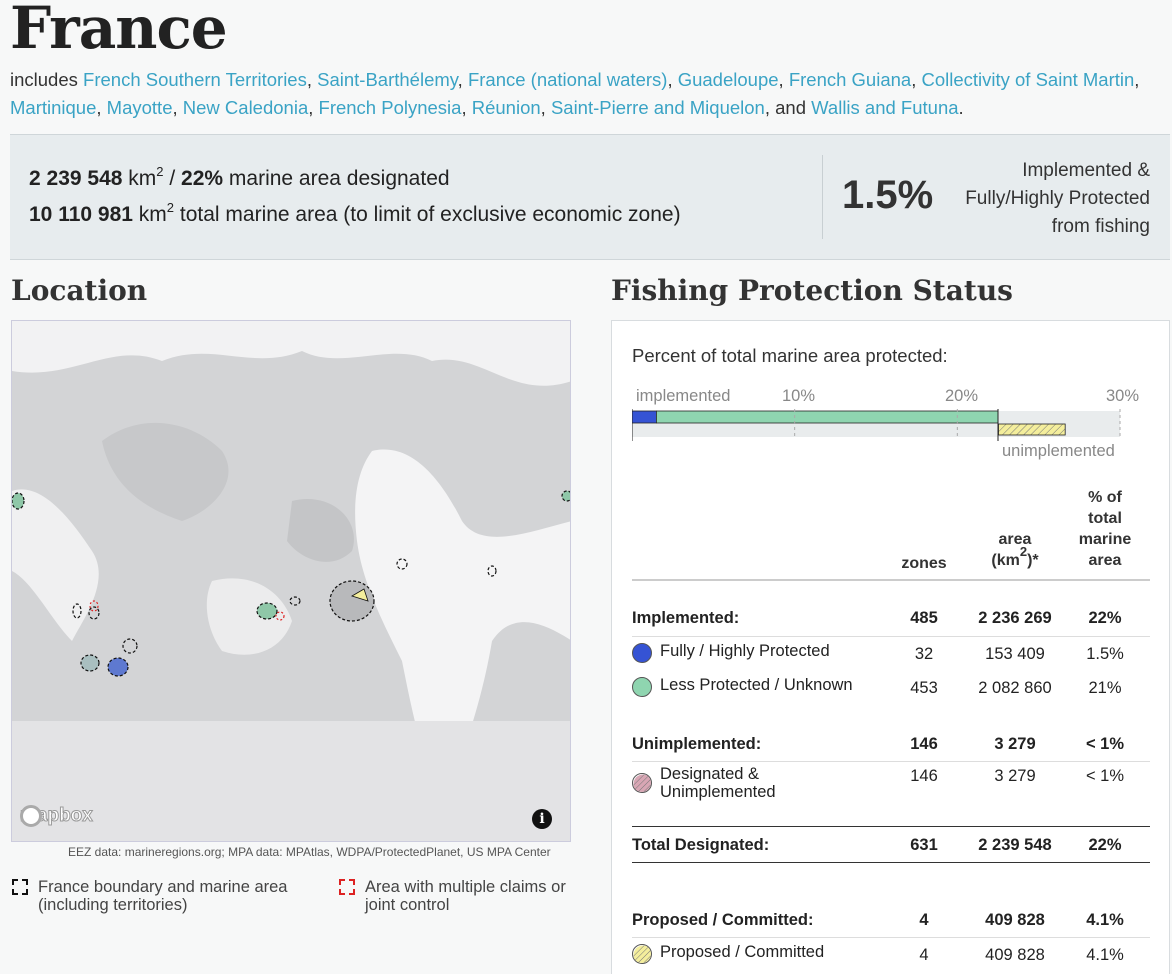  I want to click on bar-fully-protected, so click(644, 417).